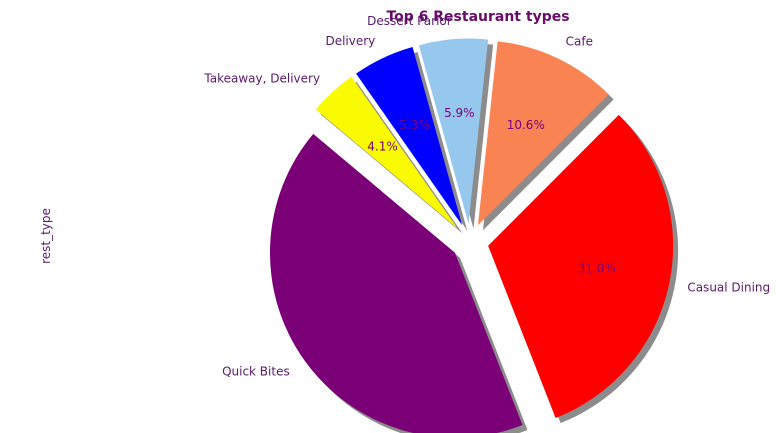 The image size is (776, 433). I want to click on pct-label-dessert-parlor: 5.9%, so click(459, 113).